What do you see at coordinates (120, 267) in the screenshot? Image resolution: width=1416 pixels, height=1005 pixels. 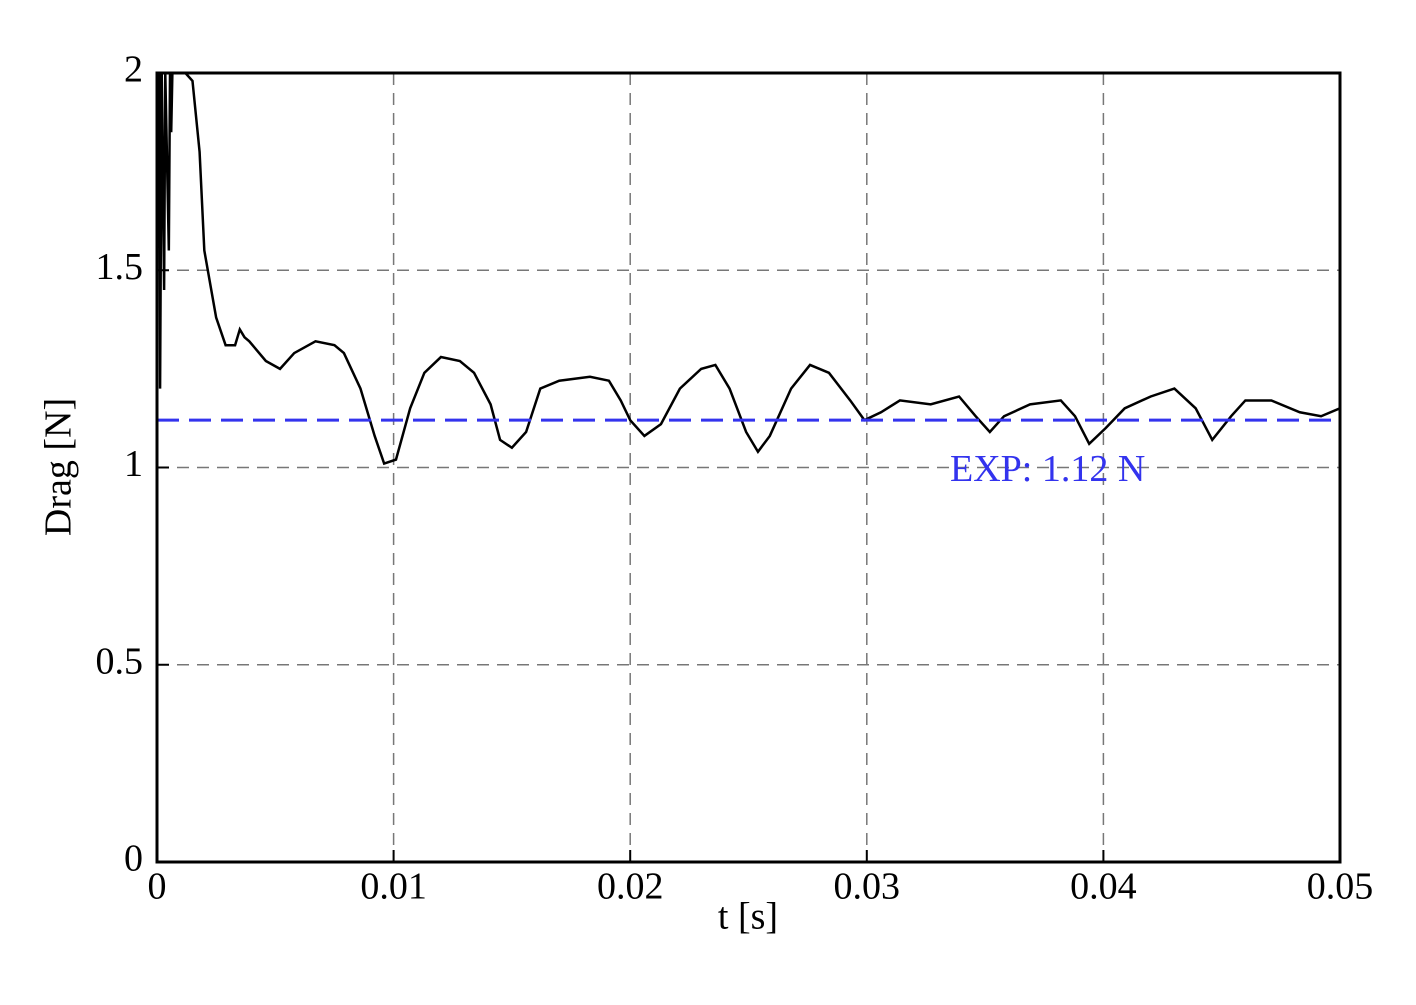 I see `y-tick-label: 1.5` at bounding box center [120, 267].